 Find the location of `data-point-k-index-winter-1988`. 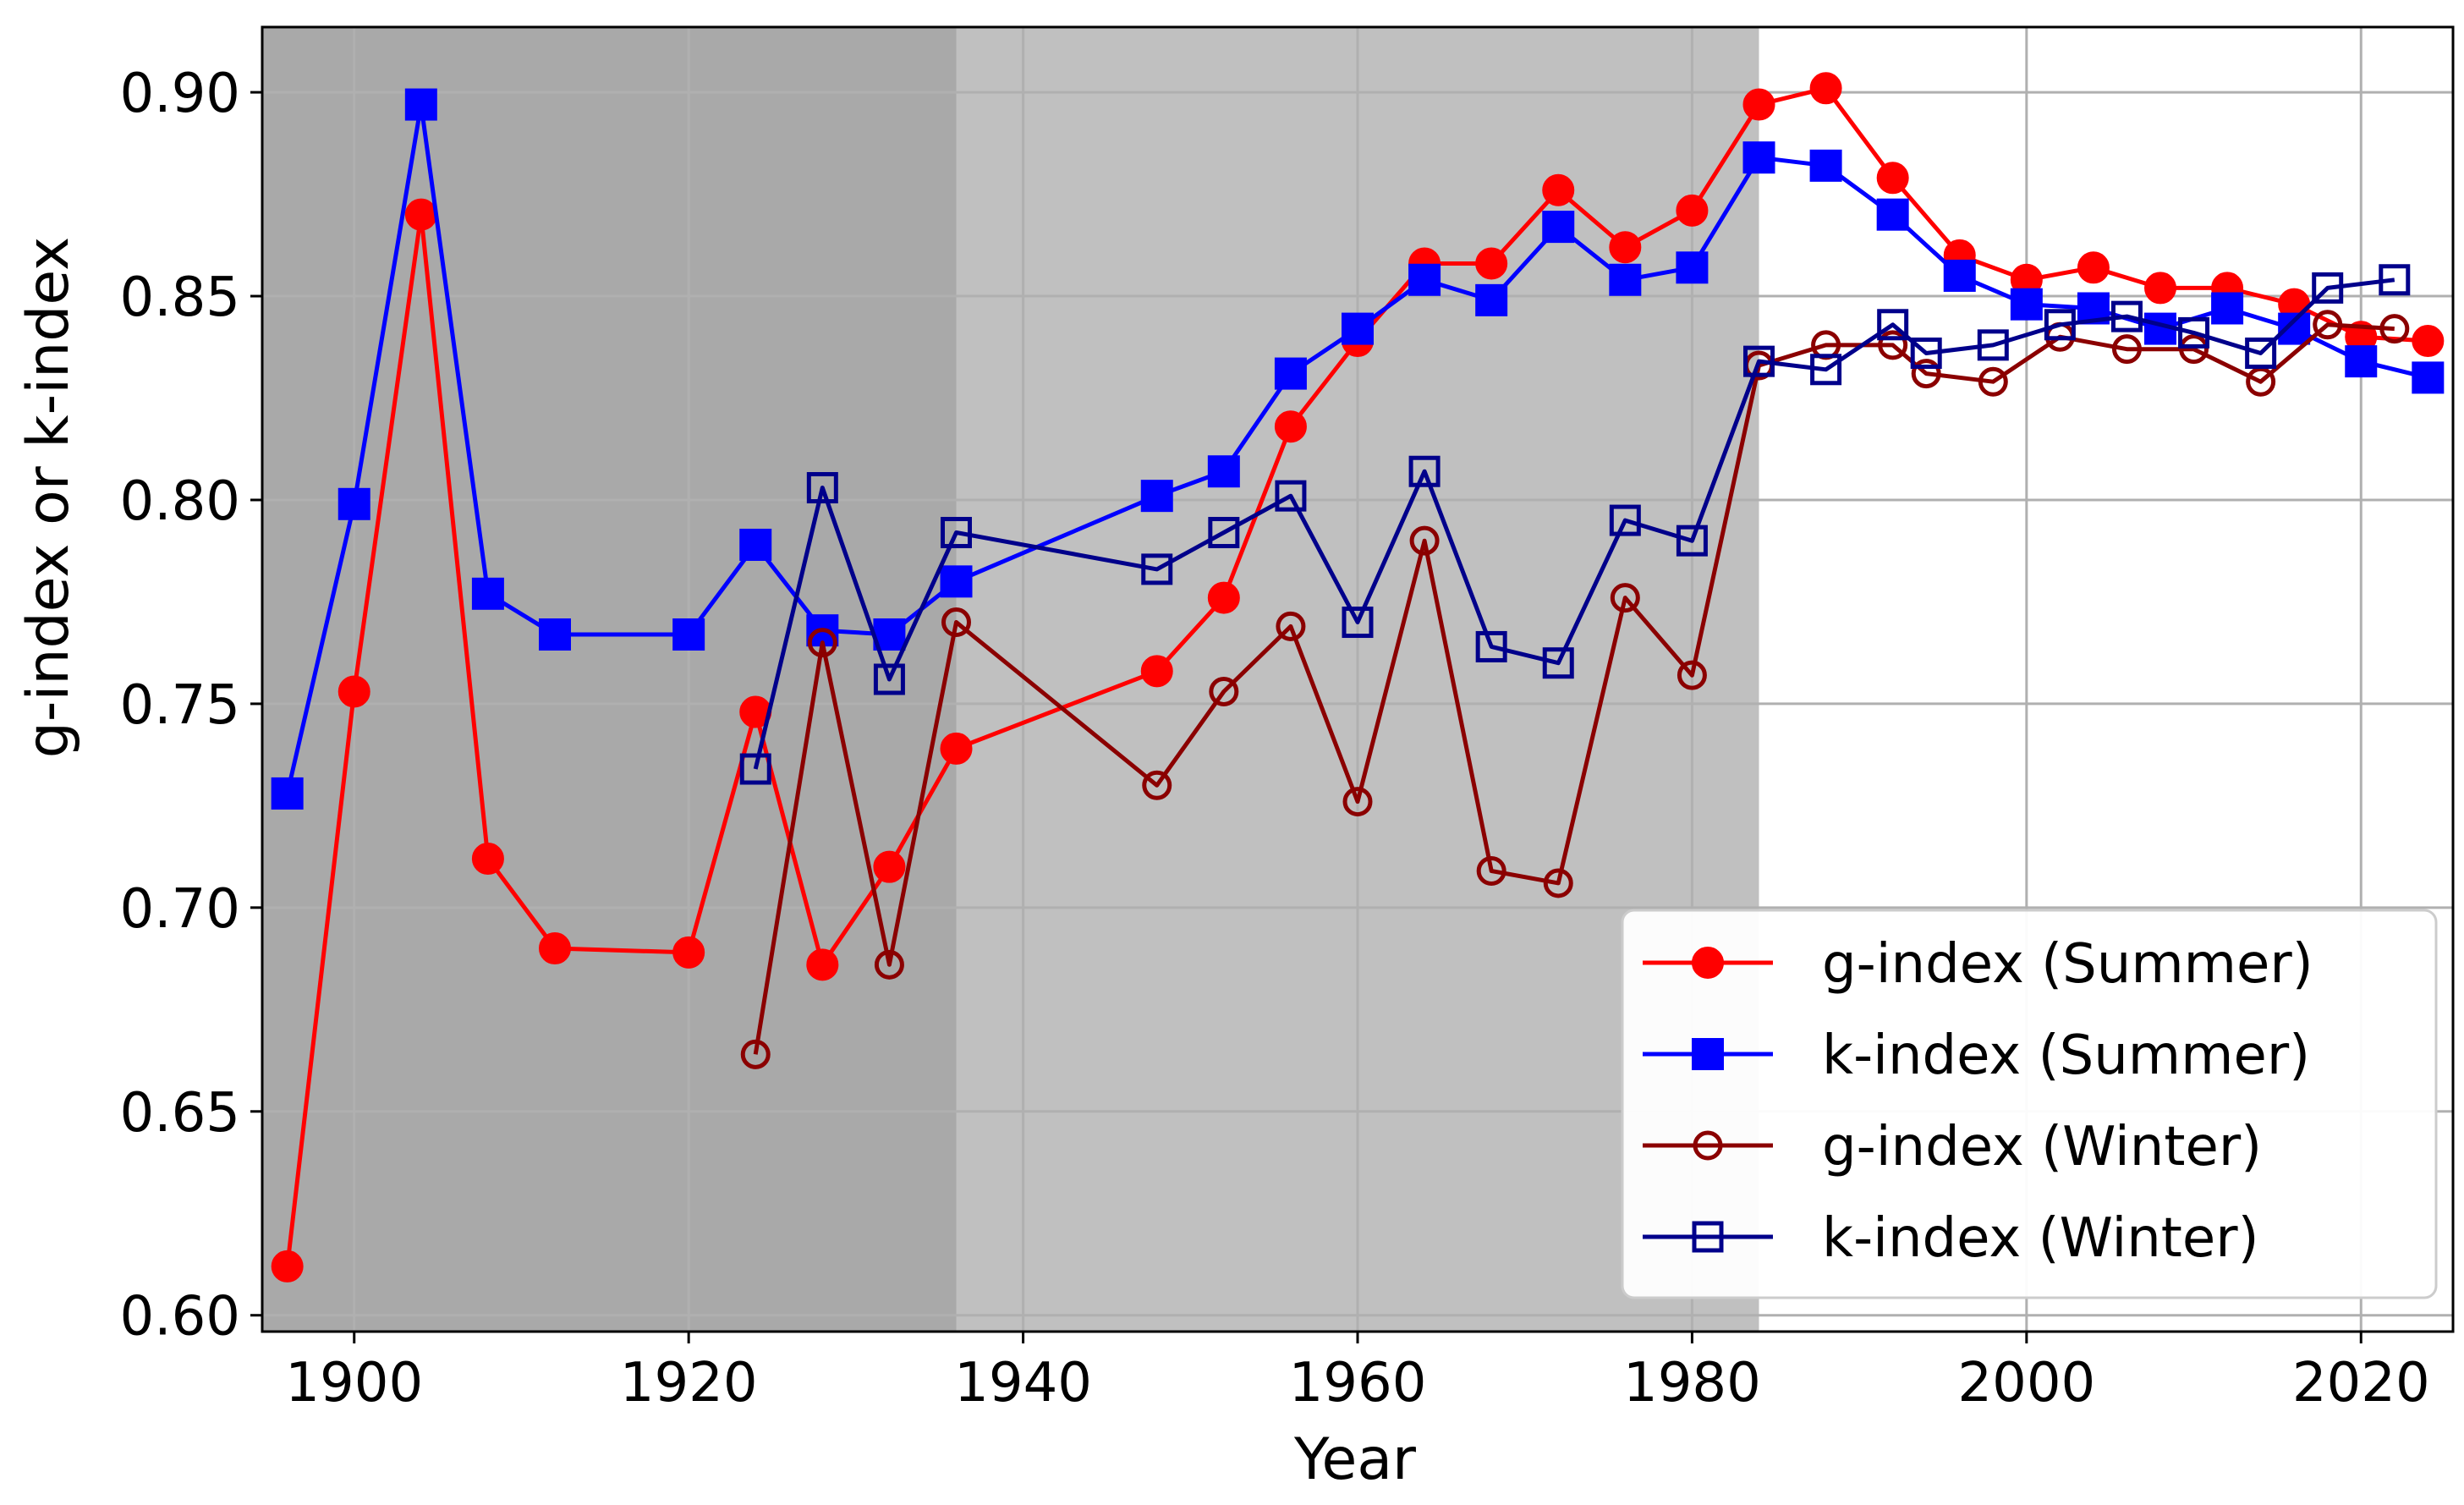

data-point-k-index-winter-1988 is located at coordinates (1826, 370).